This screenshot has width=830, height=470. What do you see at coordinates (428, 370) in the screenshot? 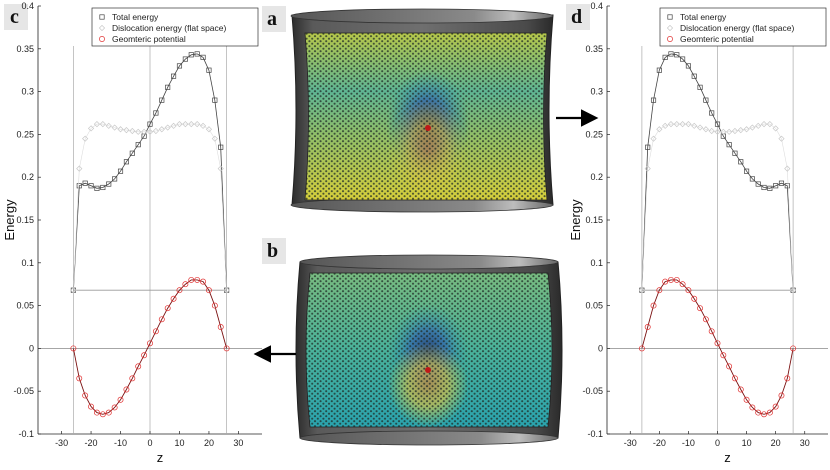
I see `panel-b-dislocation-core` at bounding box center [428, 370].